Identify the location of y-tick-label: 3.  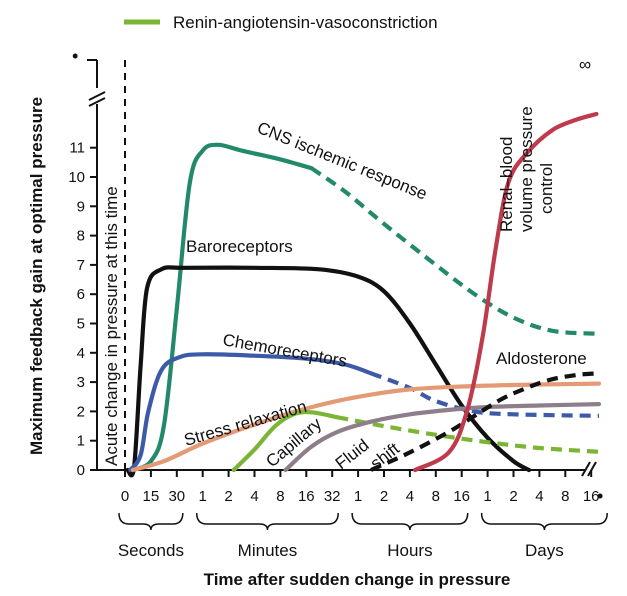
(81, 382).